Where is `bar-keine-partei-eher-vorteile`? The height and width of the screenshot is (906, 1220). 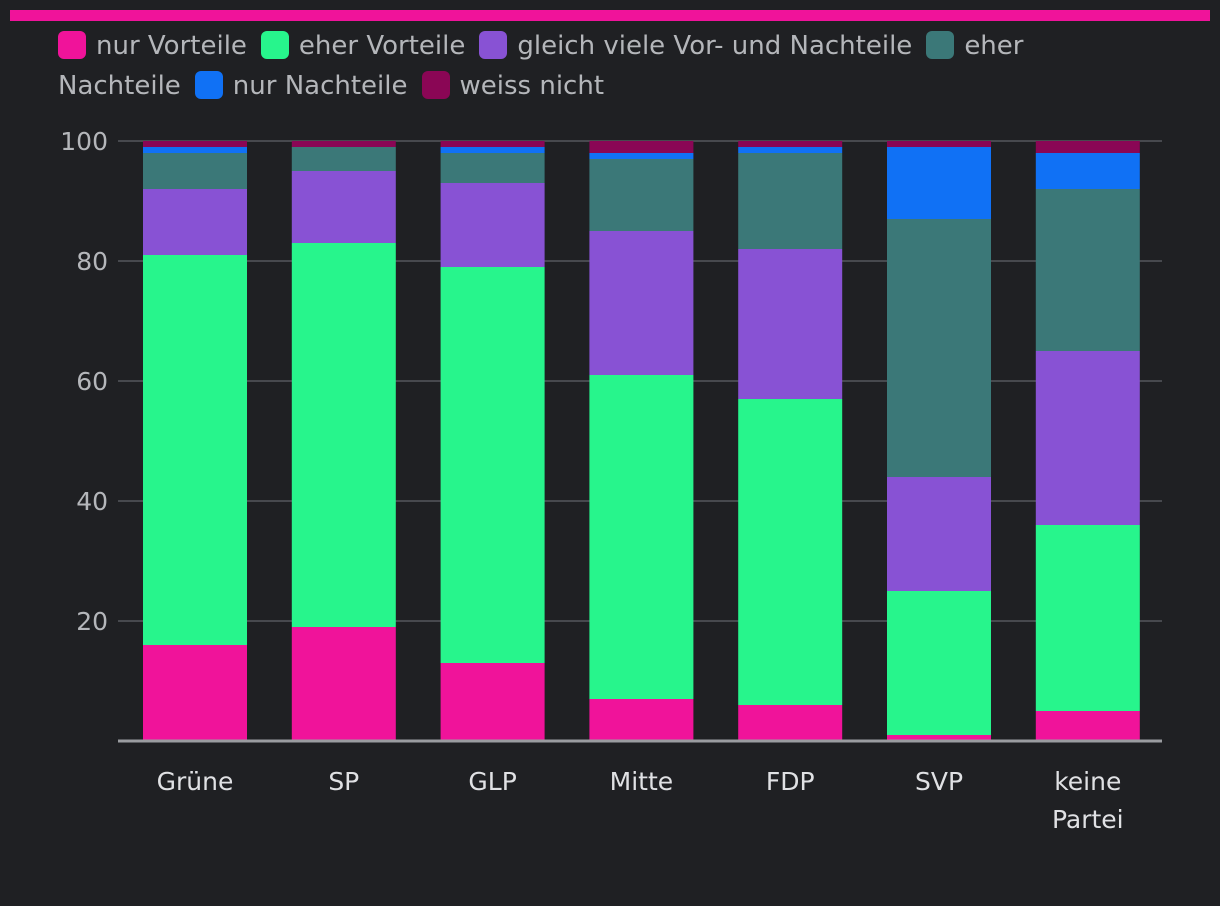
bar-keine-partei-eher-vorteile is located at coordinates (1087, 618).